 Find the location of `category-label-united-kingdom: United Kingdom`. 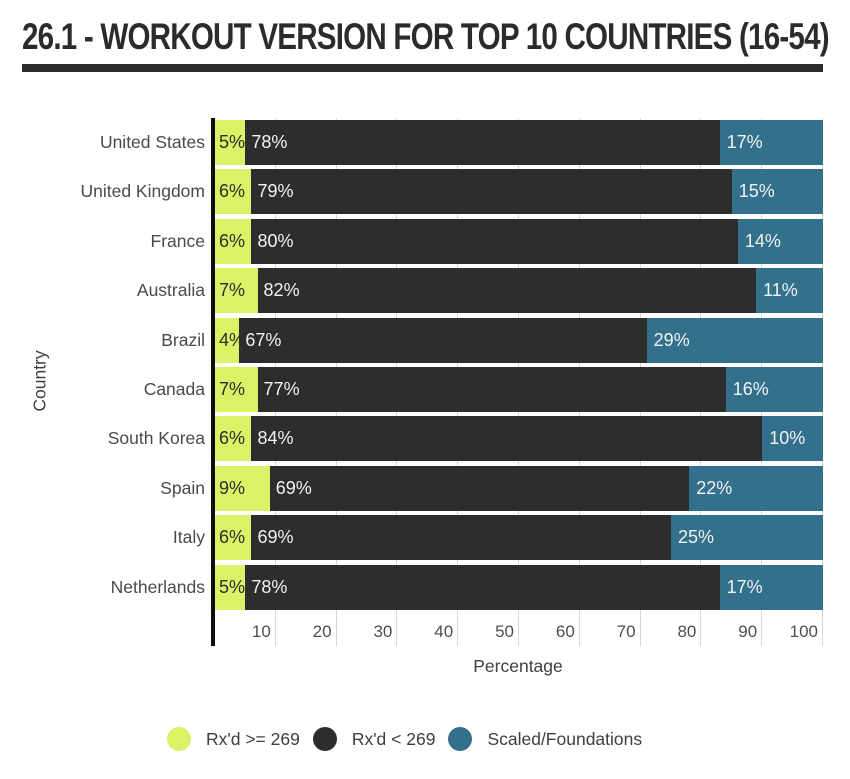

category-label-united-kingdom: United Kingdom is located at coordinates (142, 191).